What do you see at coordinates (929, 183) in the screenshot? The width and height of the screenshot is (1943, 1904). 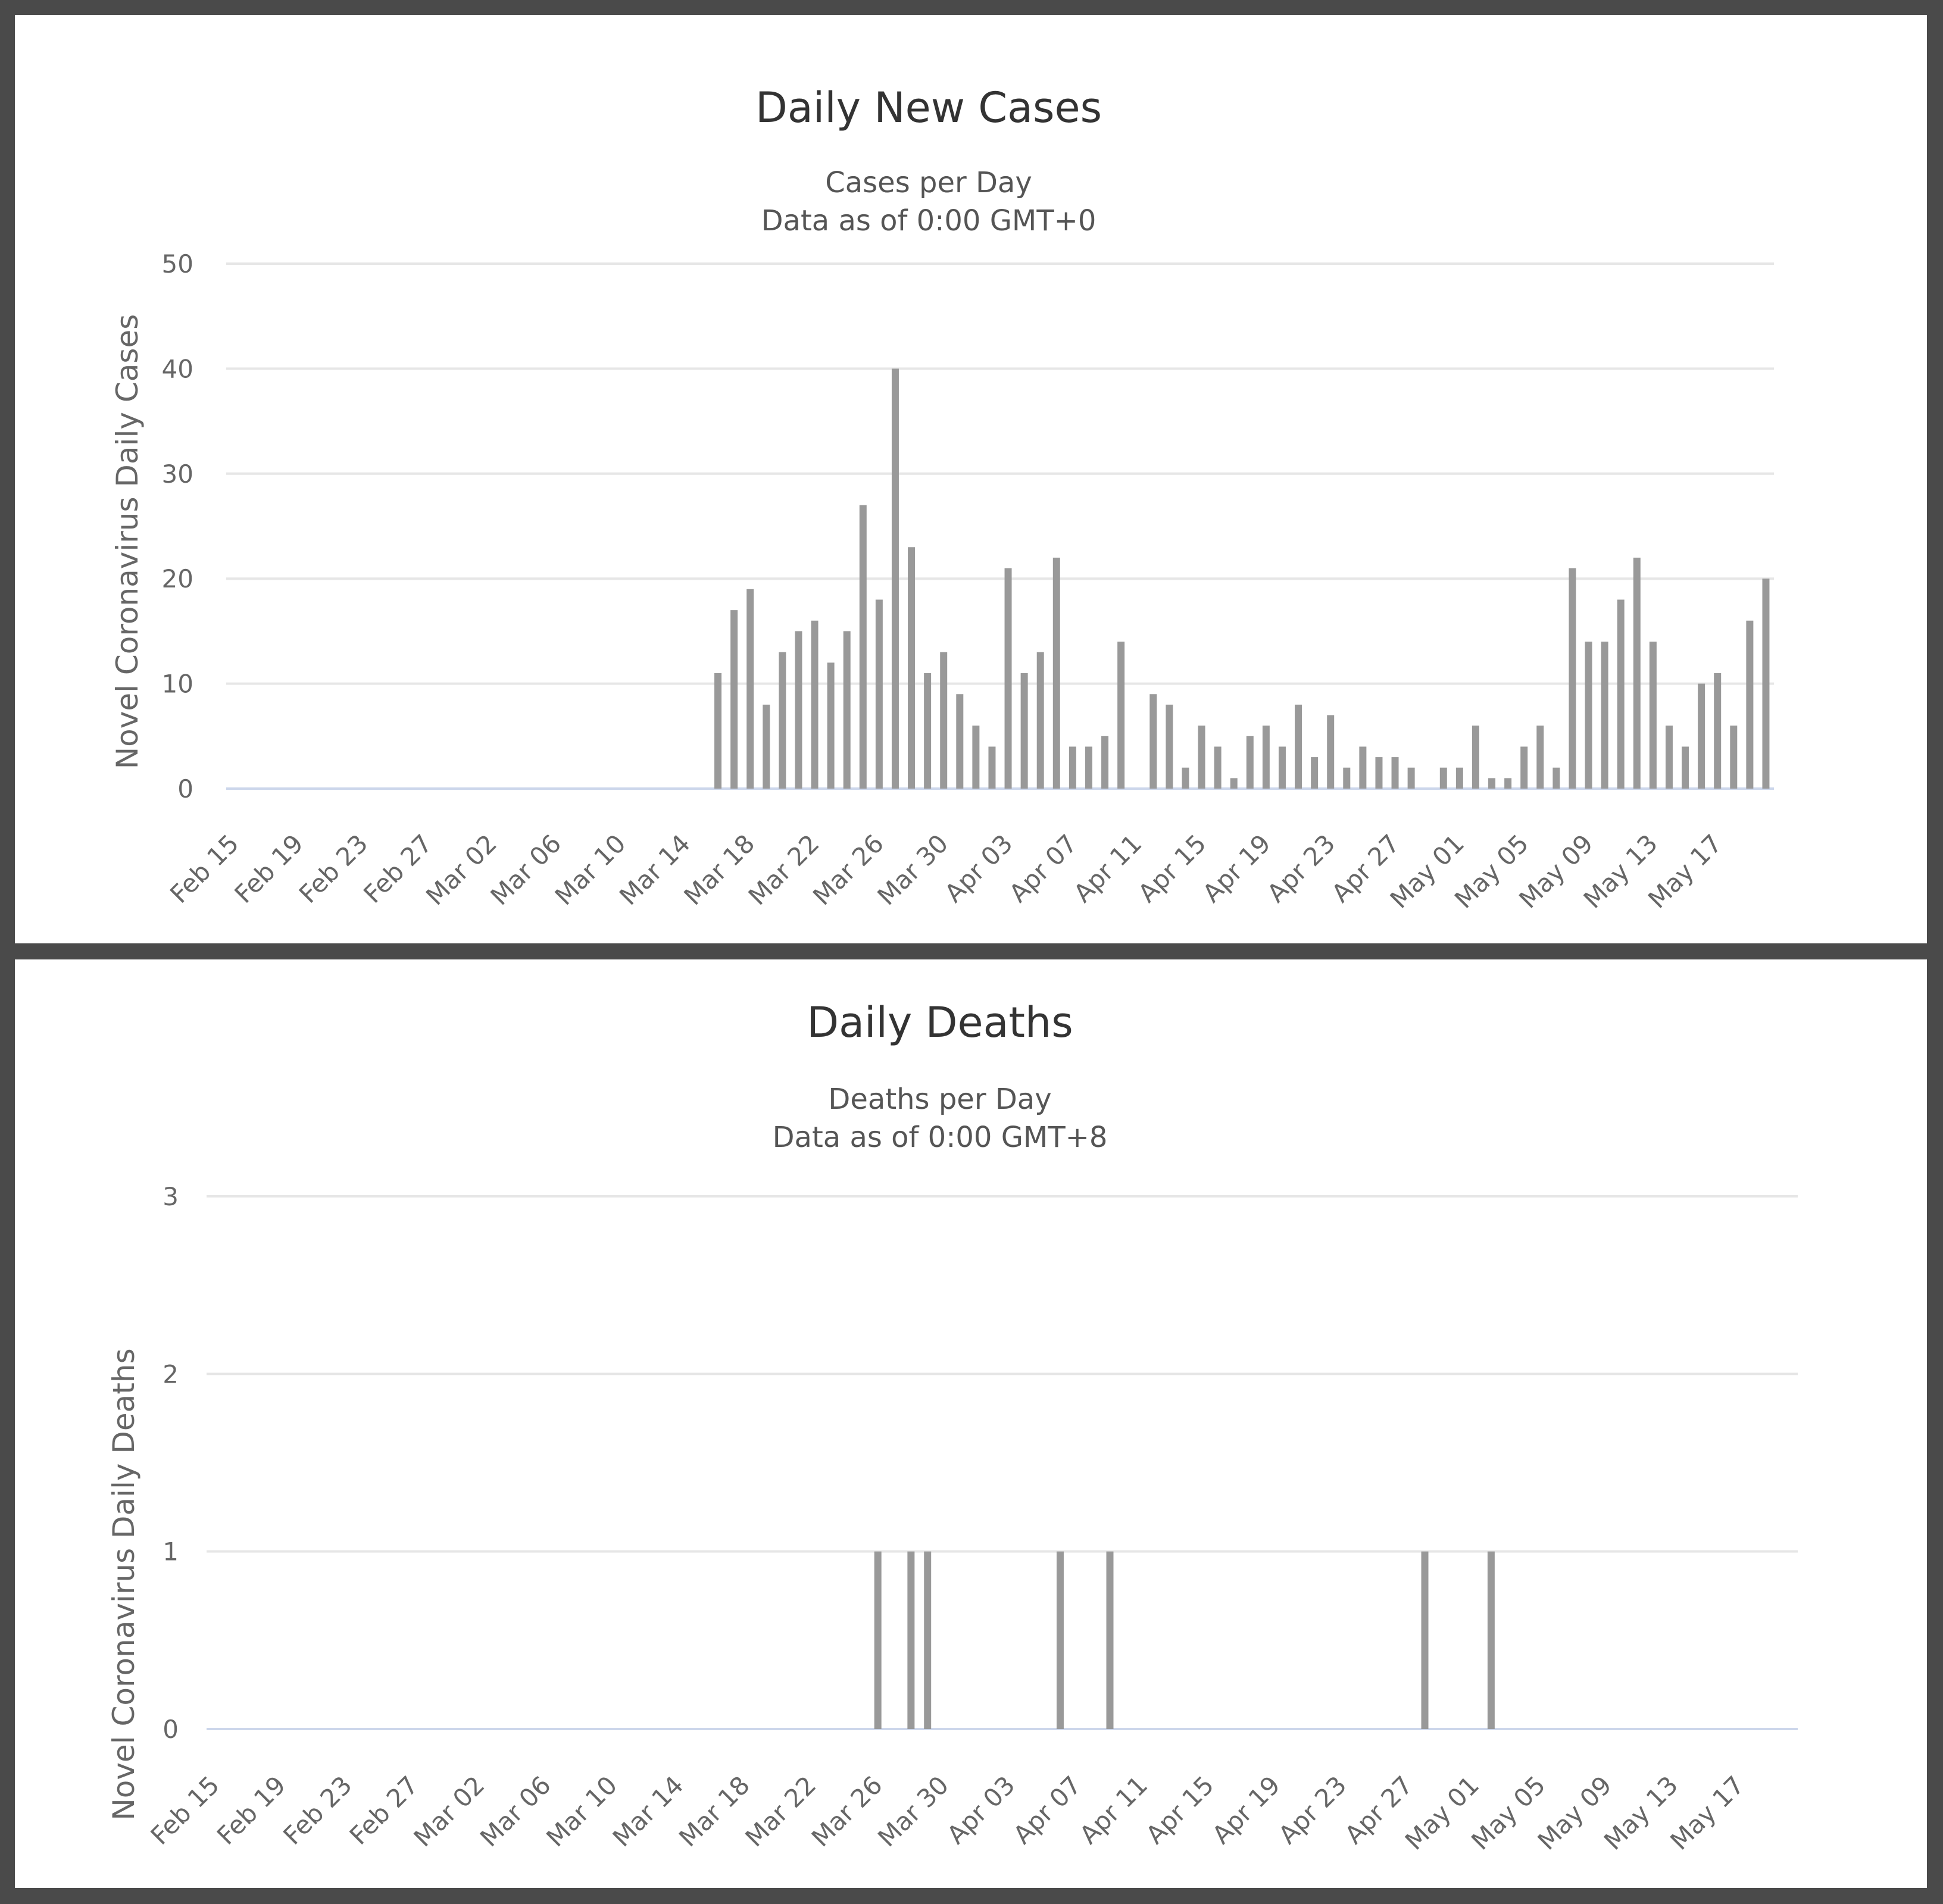 I see `chart-subtitle-line-1: Cases per Day` at bounding box center [929, 183].